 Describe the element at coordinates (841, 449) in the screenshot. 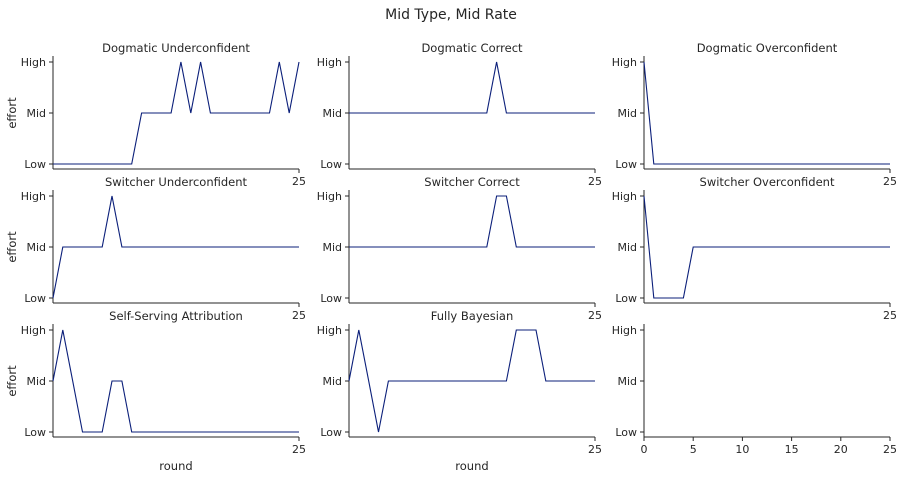

I see `x-tick-label: 20` at that location.